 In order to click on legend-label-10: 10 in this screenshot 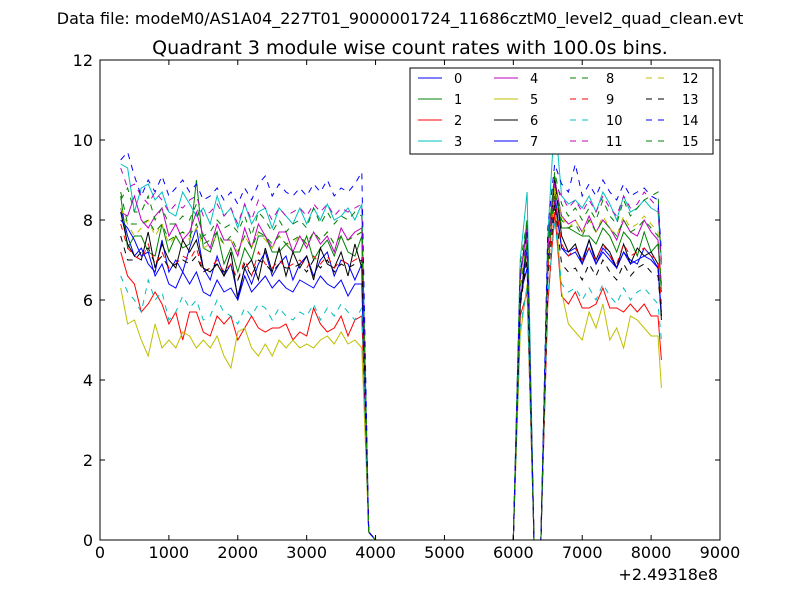, I will do `click(614, 121)`.